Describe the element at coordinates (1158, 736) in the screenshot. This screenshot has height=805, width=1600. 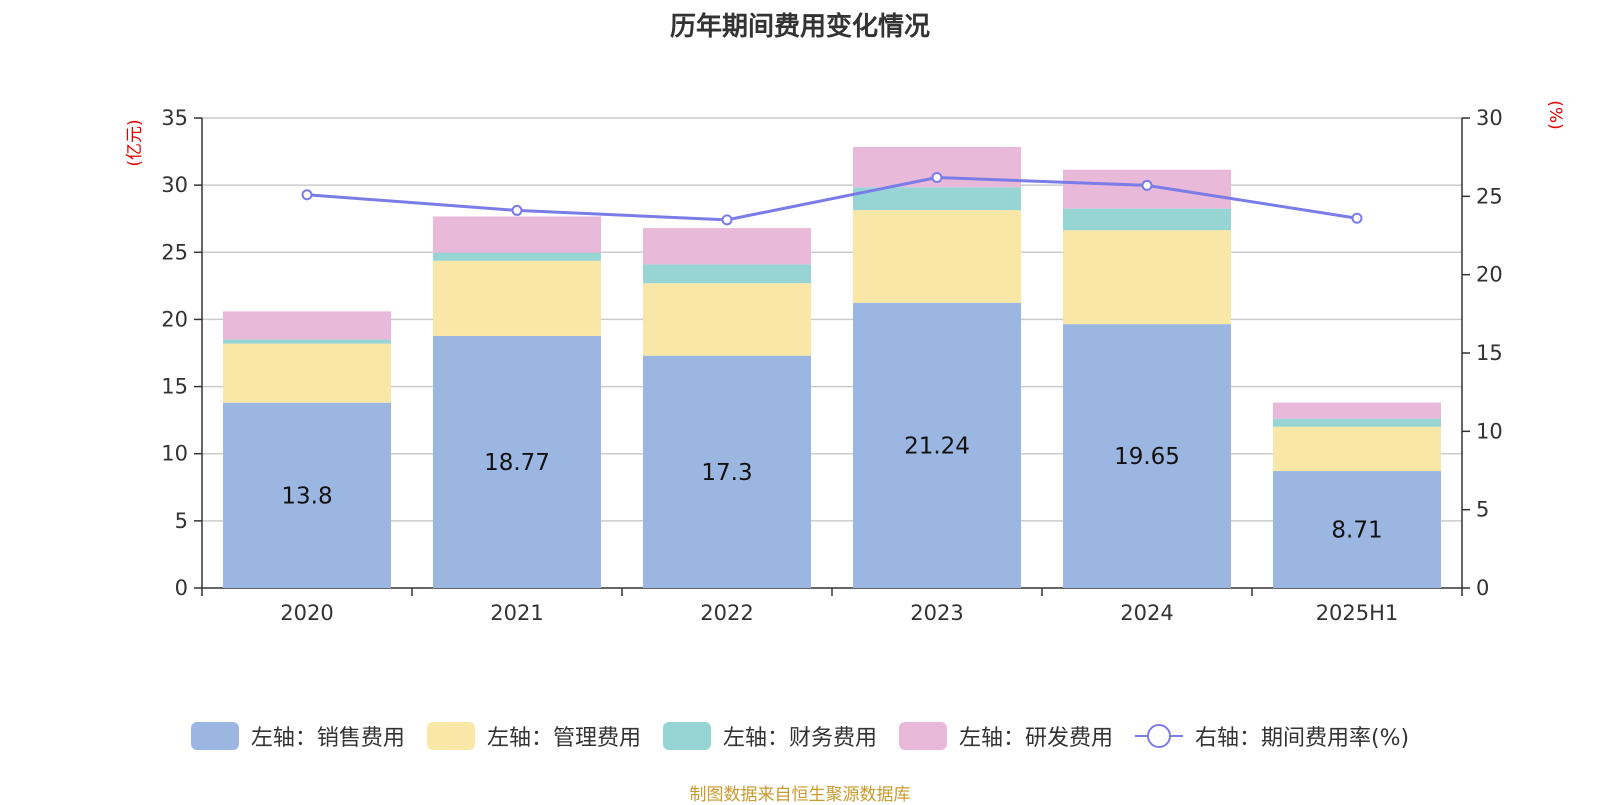
I see `legend-line-marker-icon` at that location.